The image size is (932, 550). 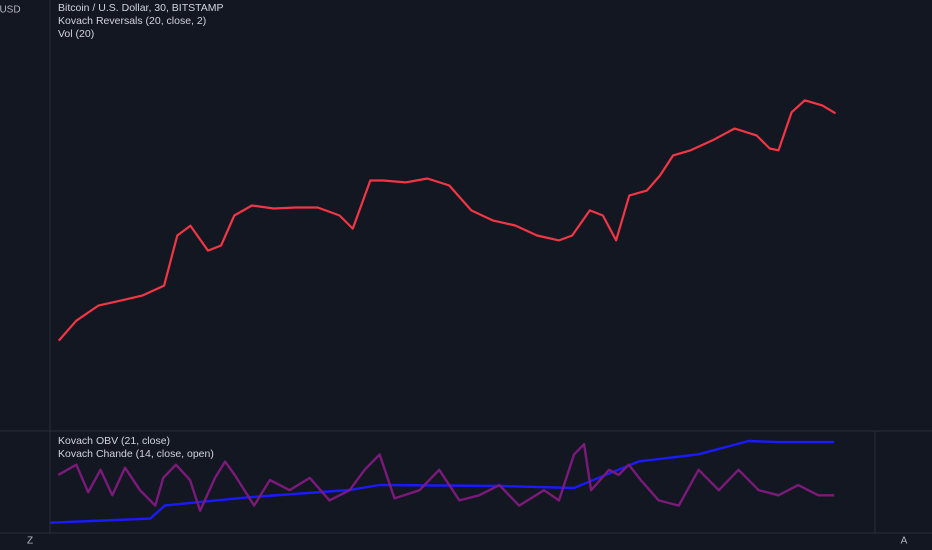 I want to click on legend-indicator: Kovach Chande (14, close, open), so click(x=136, y=454).